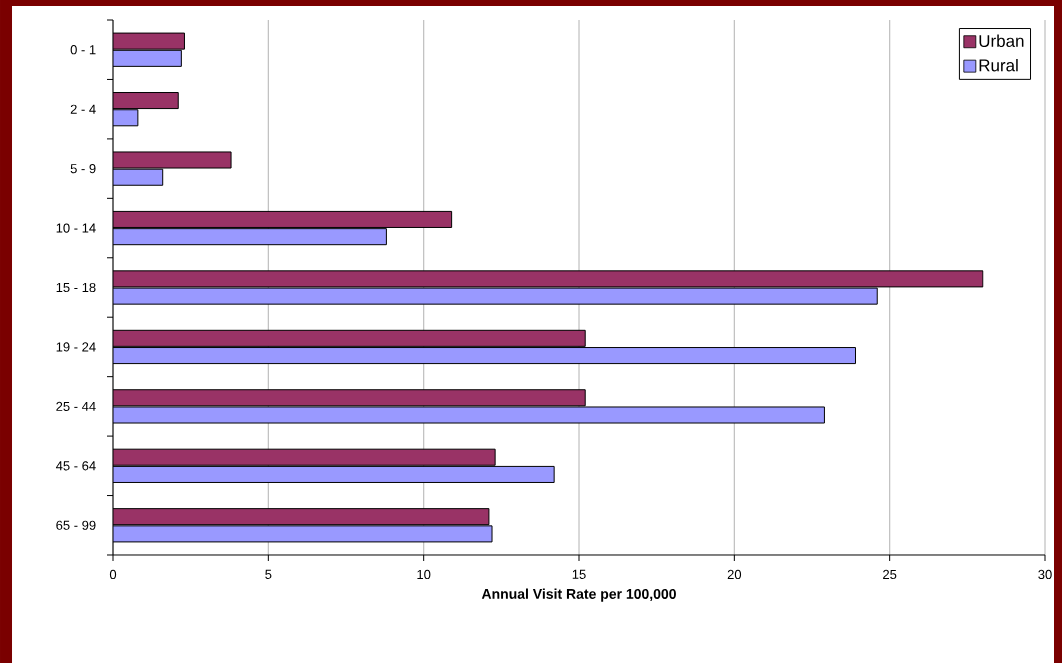 The image size is (1062, 663). I want to click on y-tick-label: 15 - 18, so click(76, 287).